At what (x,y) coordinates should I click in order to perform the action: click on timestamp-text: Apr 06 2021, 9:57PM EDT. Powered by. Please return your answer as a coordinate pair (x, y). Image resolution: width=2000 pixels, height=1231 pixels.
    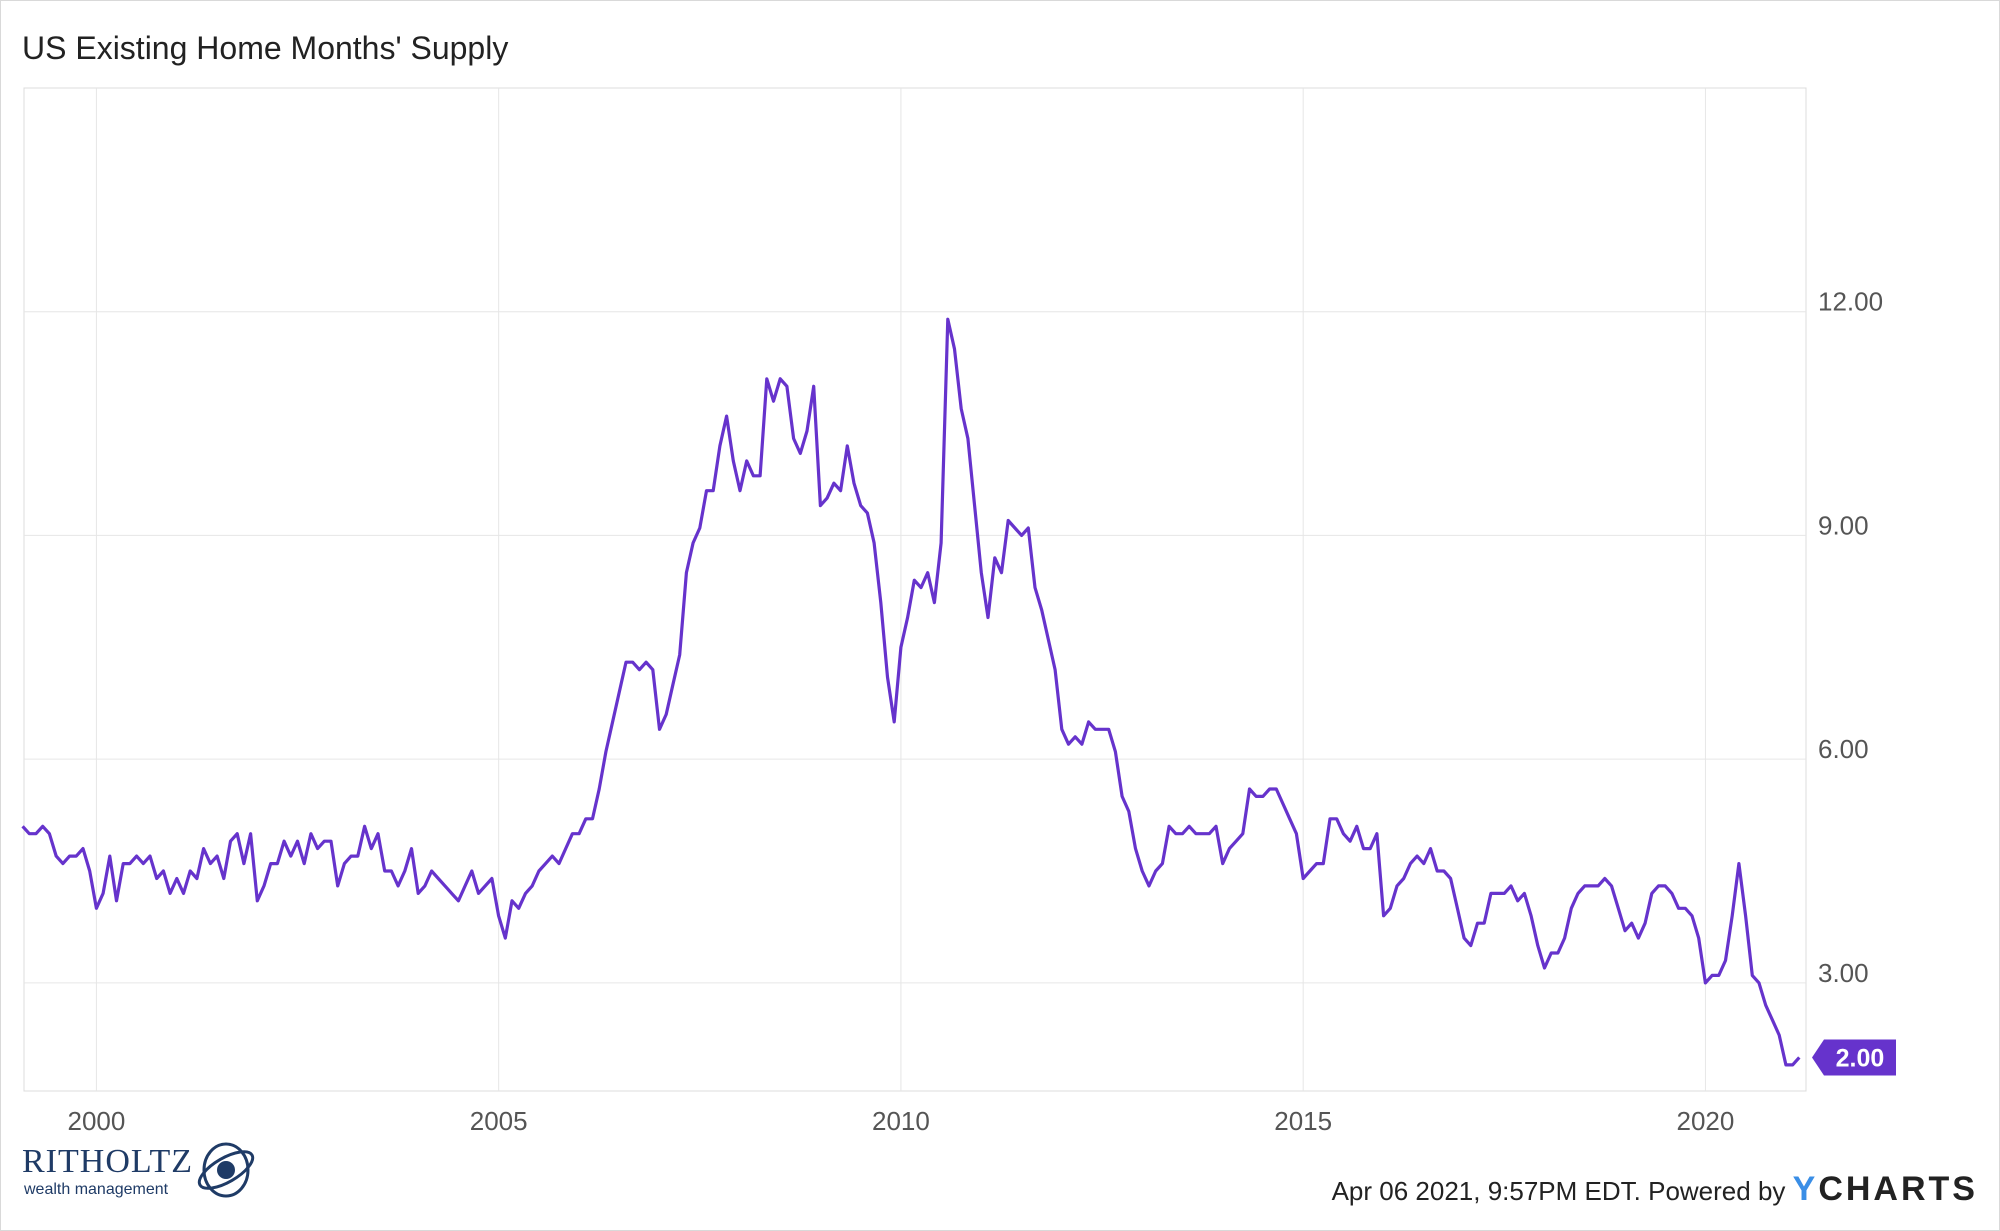
    Looking at the image, I should click on (1558, 1191).